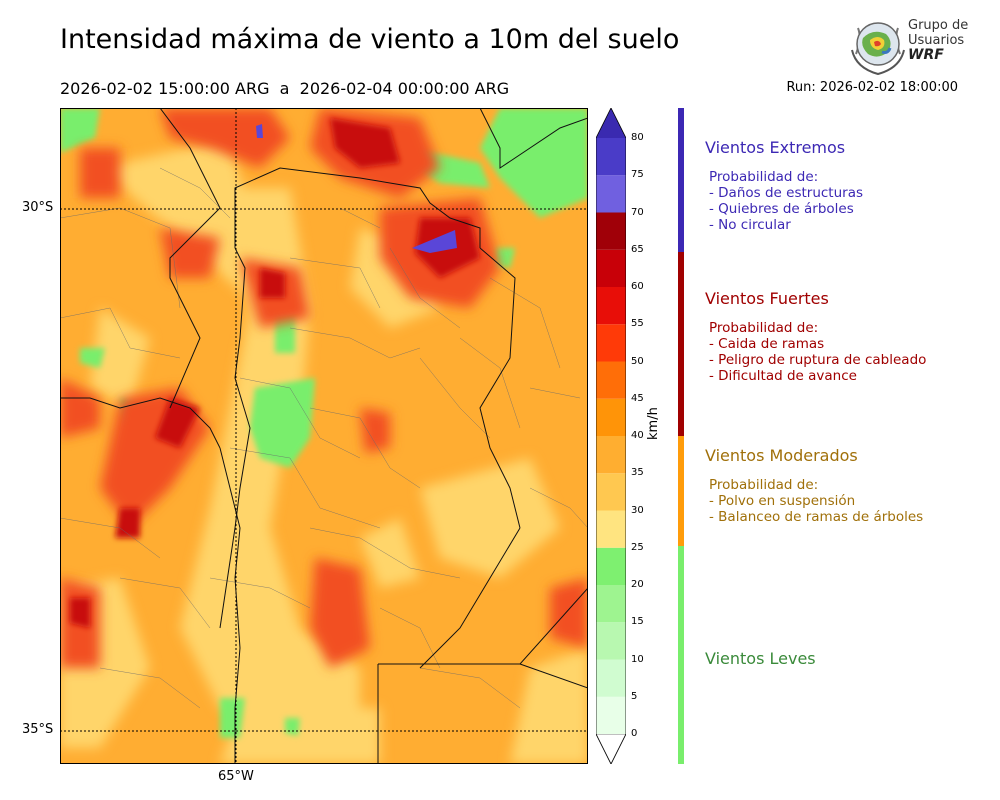 The image size is (1000, 800). Describe the element at coordinates (750, 225) in the screenshot. I see `desc-item: - No circular` at that location.